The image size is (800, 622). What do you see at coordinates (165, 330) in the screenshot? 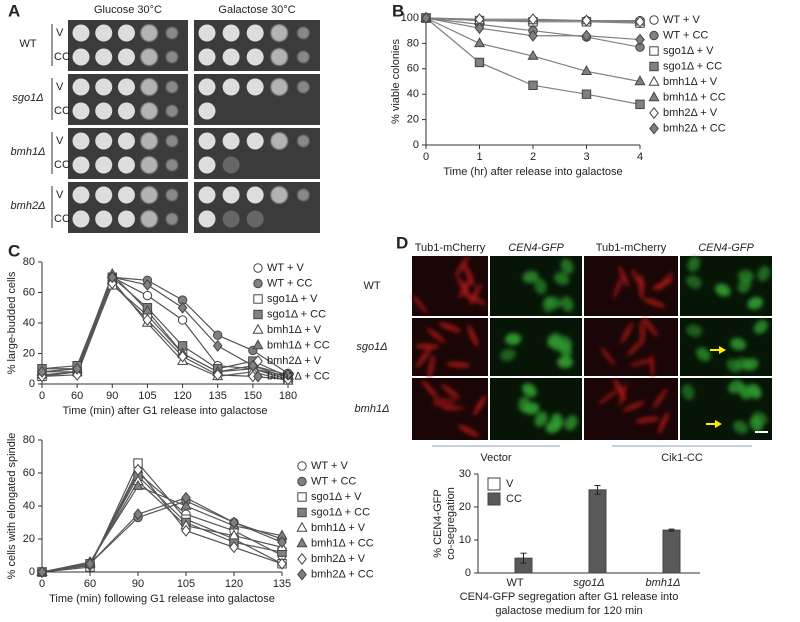
I see `series-line` at bounding box center [165, 330].